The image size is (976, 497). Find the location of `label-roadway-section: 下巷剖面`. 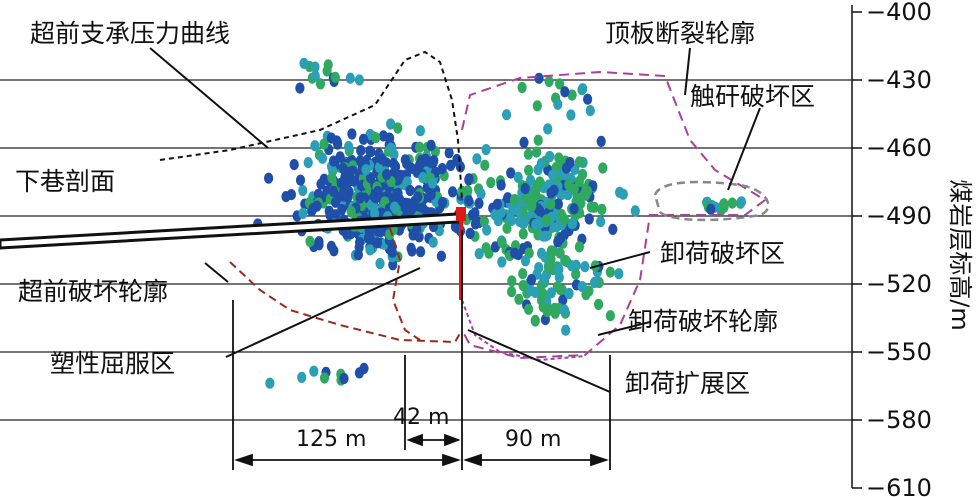

label-roadway-section: 下巷剖面 is located at coordinates (65, 181).